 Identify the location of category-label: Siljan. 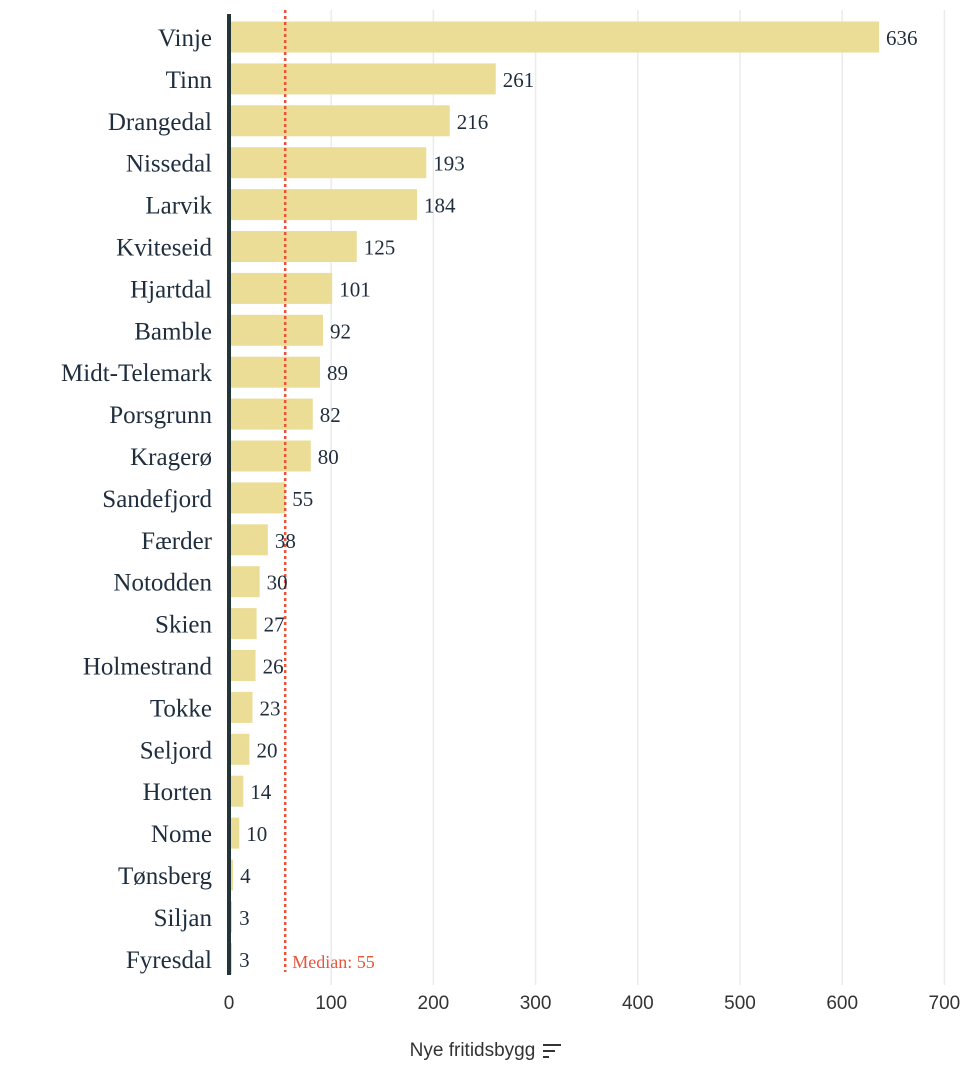
(183, 918).